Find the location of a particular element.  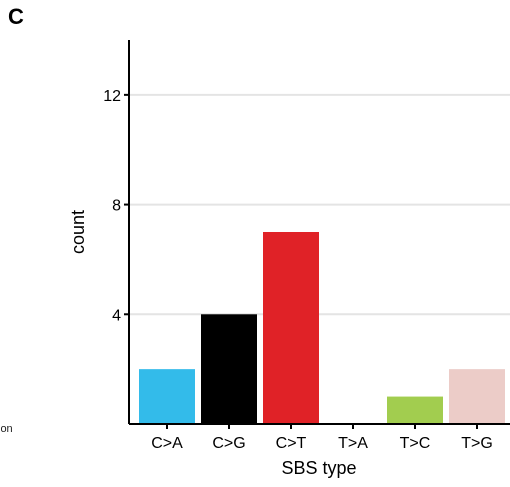

x-tick-label: T>A is located at coordinates (353, 443).